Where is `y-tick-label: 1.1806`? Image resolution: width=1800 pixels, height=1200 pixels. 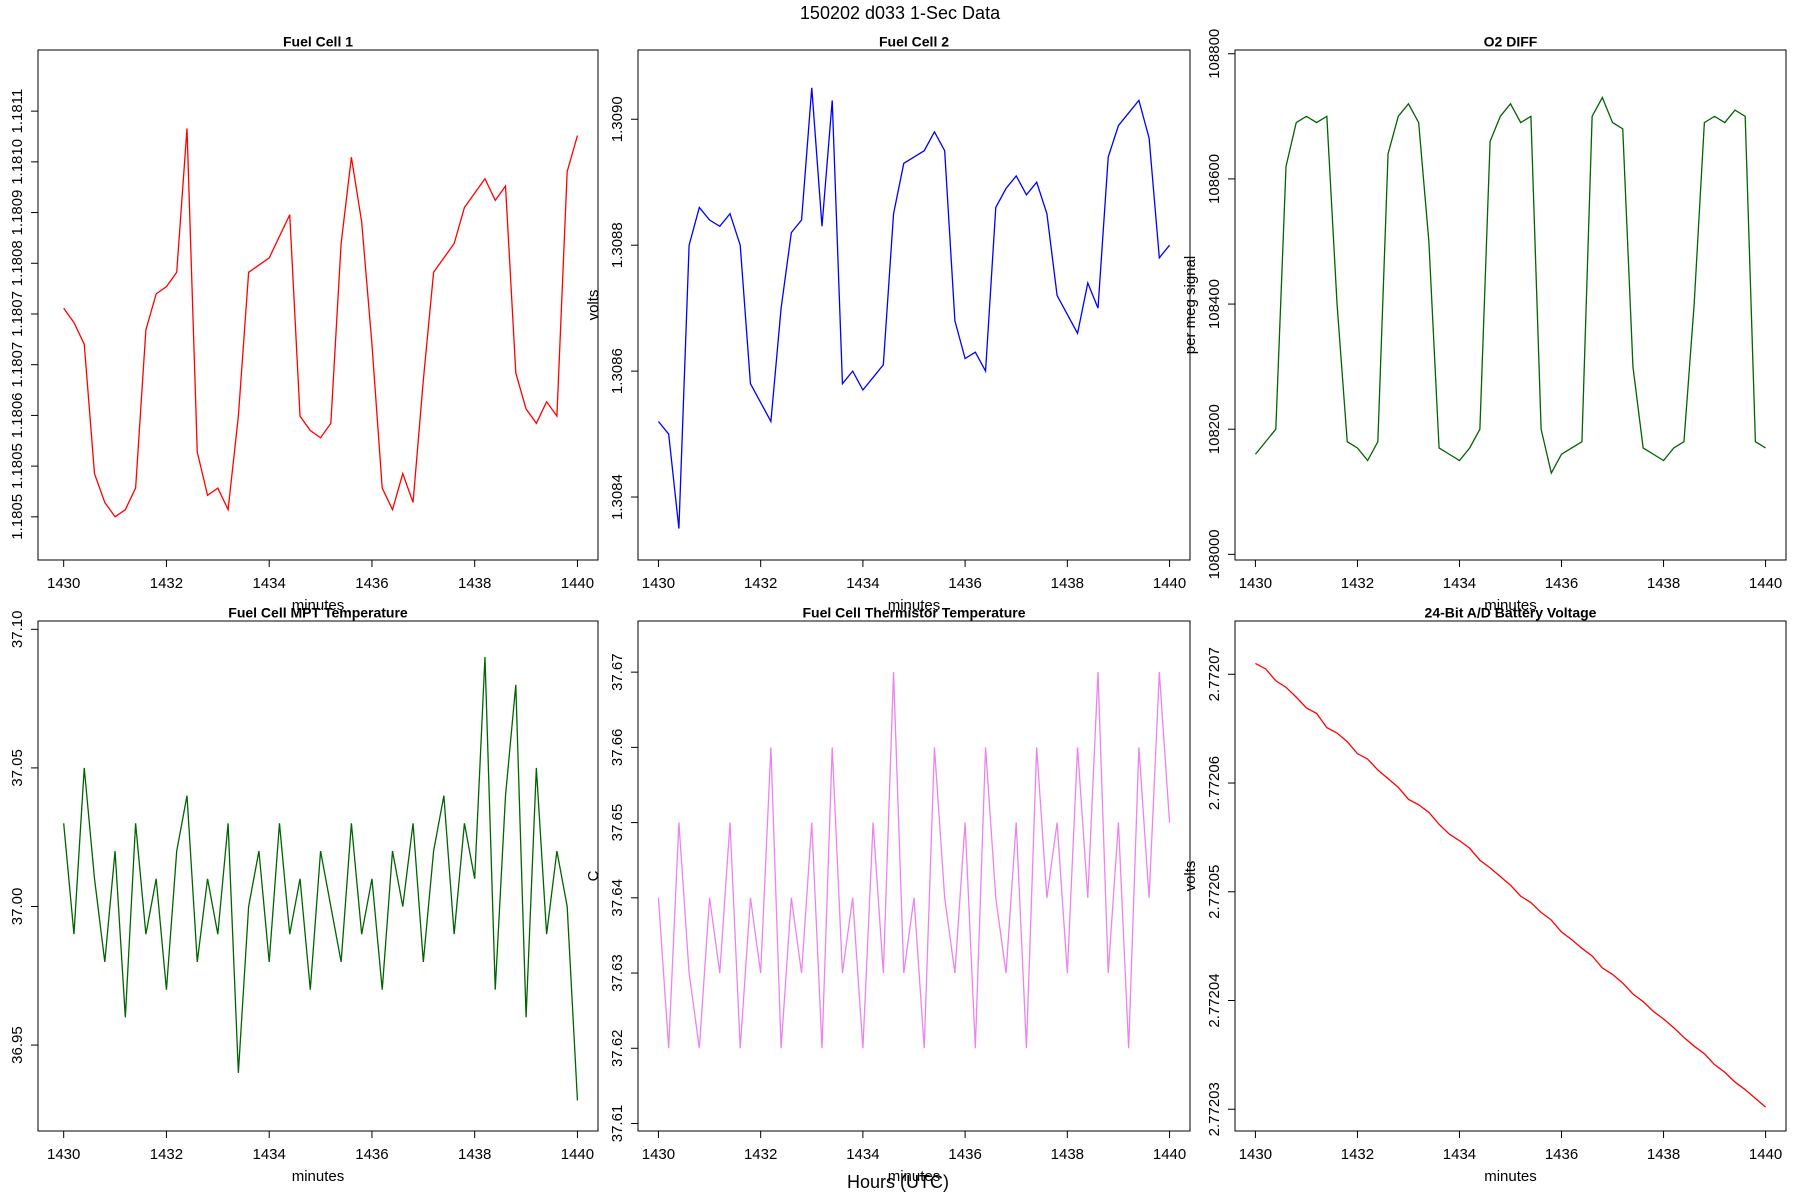 y-tick-label: 1.1806 is located at coordinates (17, 415).